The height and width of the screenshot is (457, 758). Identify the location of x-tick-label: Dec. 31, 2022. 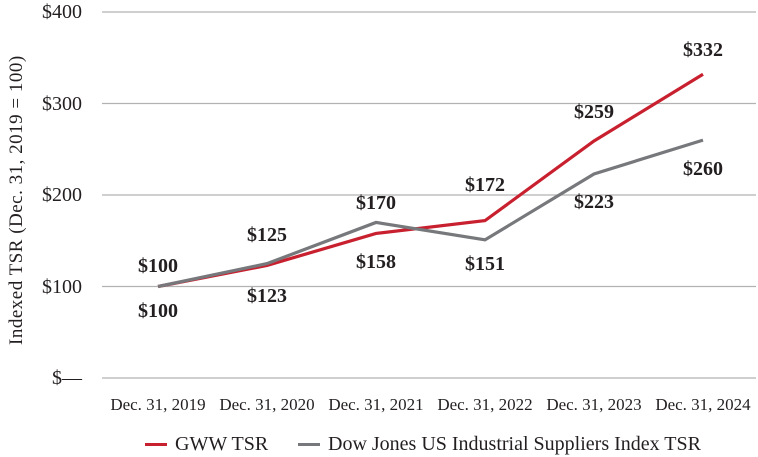
(485, 404).